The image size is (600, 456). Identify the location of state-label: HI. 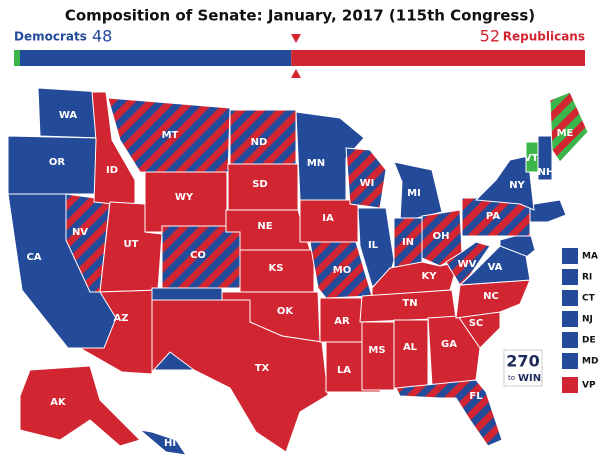
(170, 443).